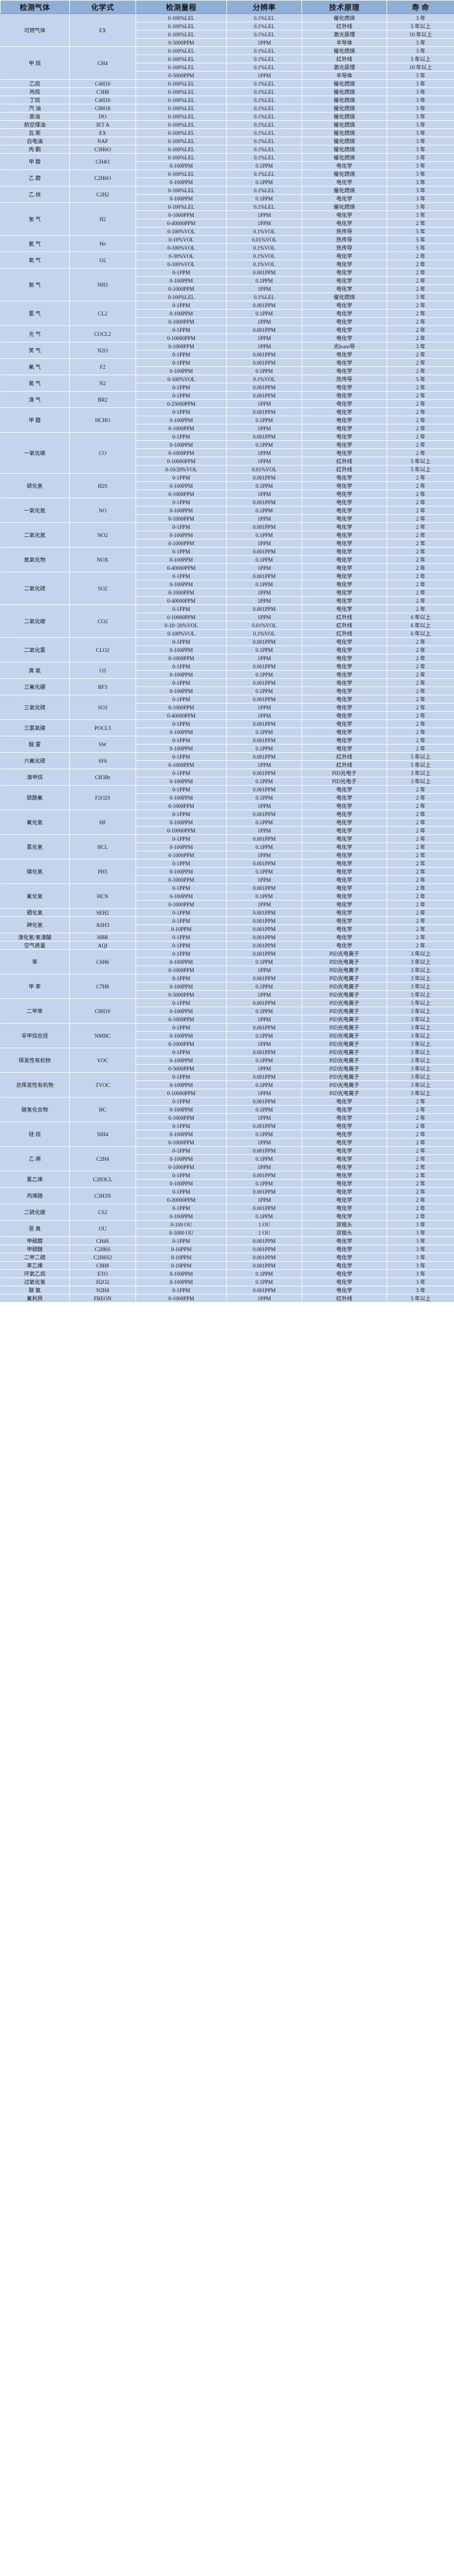  I want to click on cell-detection-range: 0-10/20%VOL, so click(181, 470).